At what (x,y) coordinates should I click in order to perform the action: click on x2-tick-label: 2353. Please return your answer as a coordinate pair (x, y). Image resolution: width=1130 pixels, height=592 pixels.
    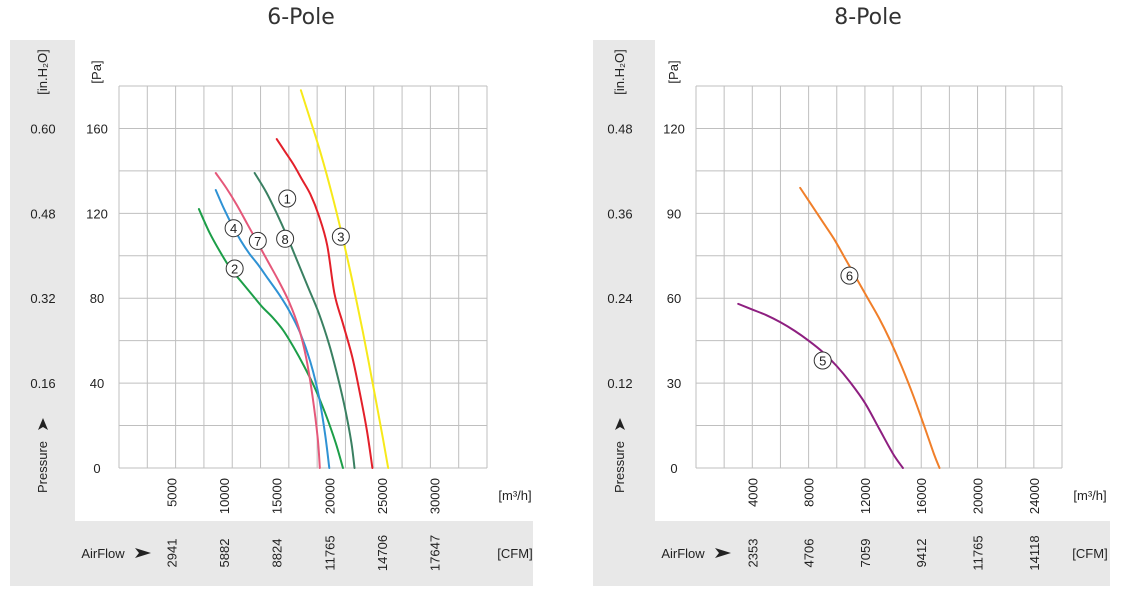
    Looking at the image, I should click on (752, 553).